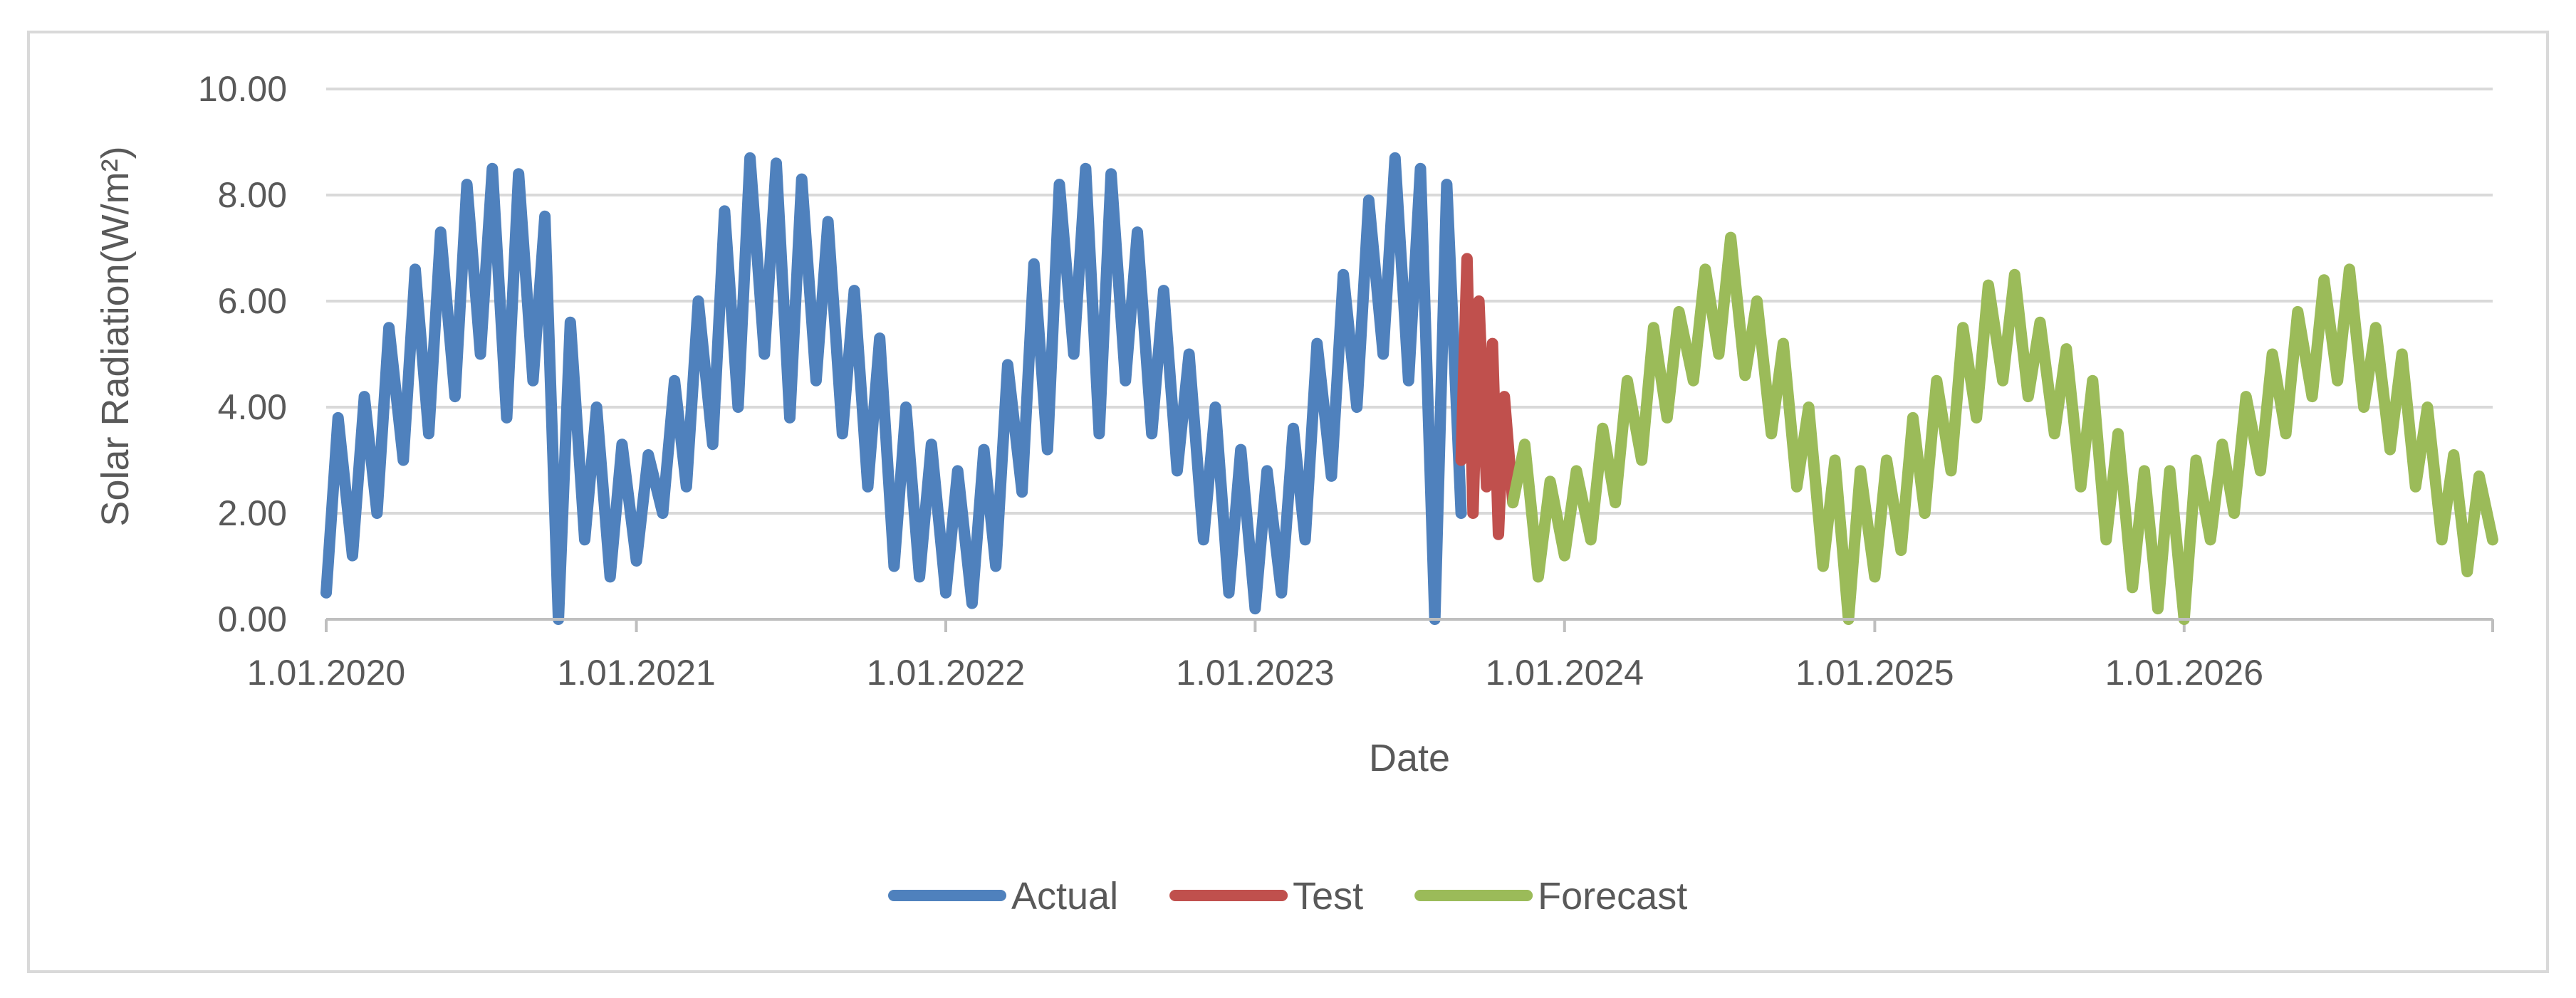 The image size is (2576, 998). What do you see at coordinates (1287, 896) in the screenshot?
I see `legend: Actual Test Forecast` at bounding box center [1287, 896].